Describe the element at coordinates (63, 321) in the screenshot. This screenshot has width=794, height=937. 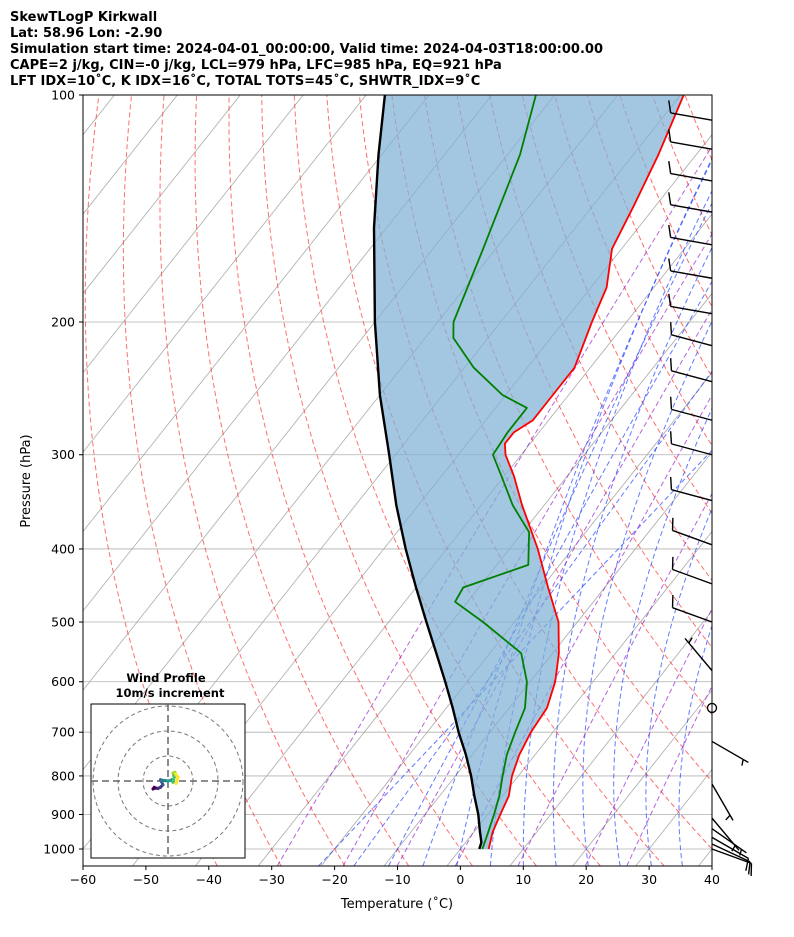
I see `y-tick-label: 200` at that location.